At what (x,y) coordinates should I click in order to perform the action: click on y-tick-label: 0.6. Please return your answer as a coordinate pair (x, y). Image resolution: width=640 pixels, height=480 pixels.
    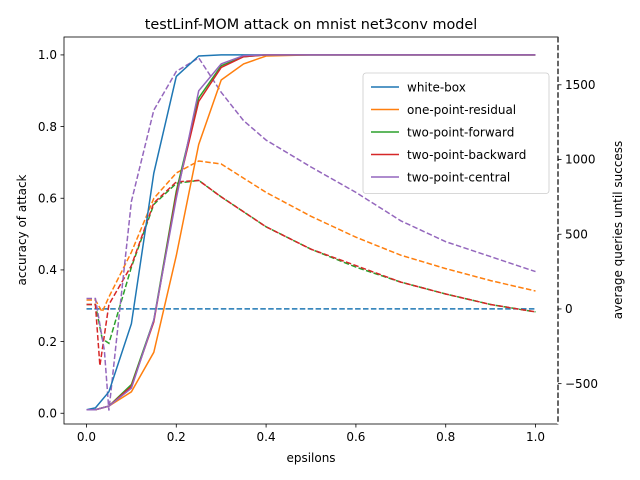
    Looking at the image, I should click on (47, 198).